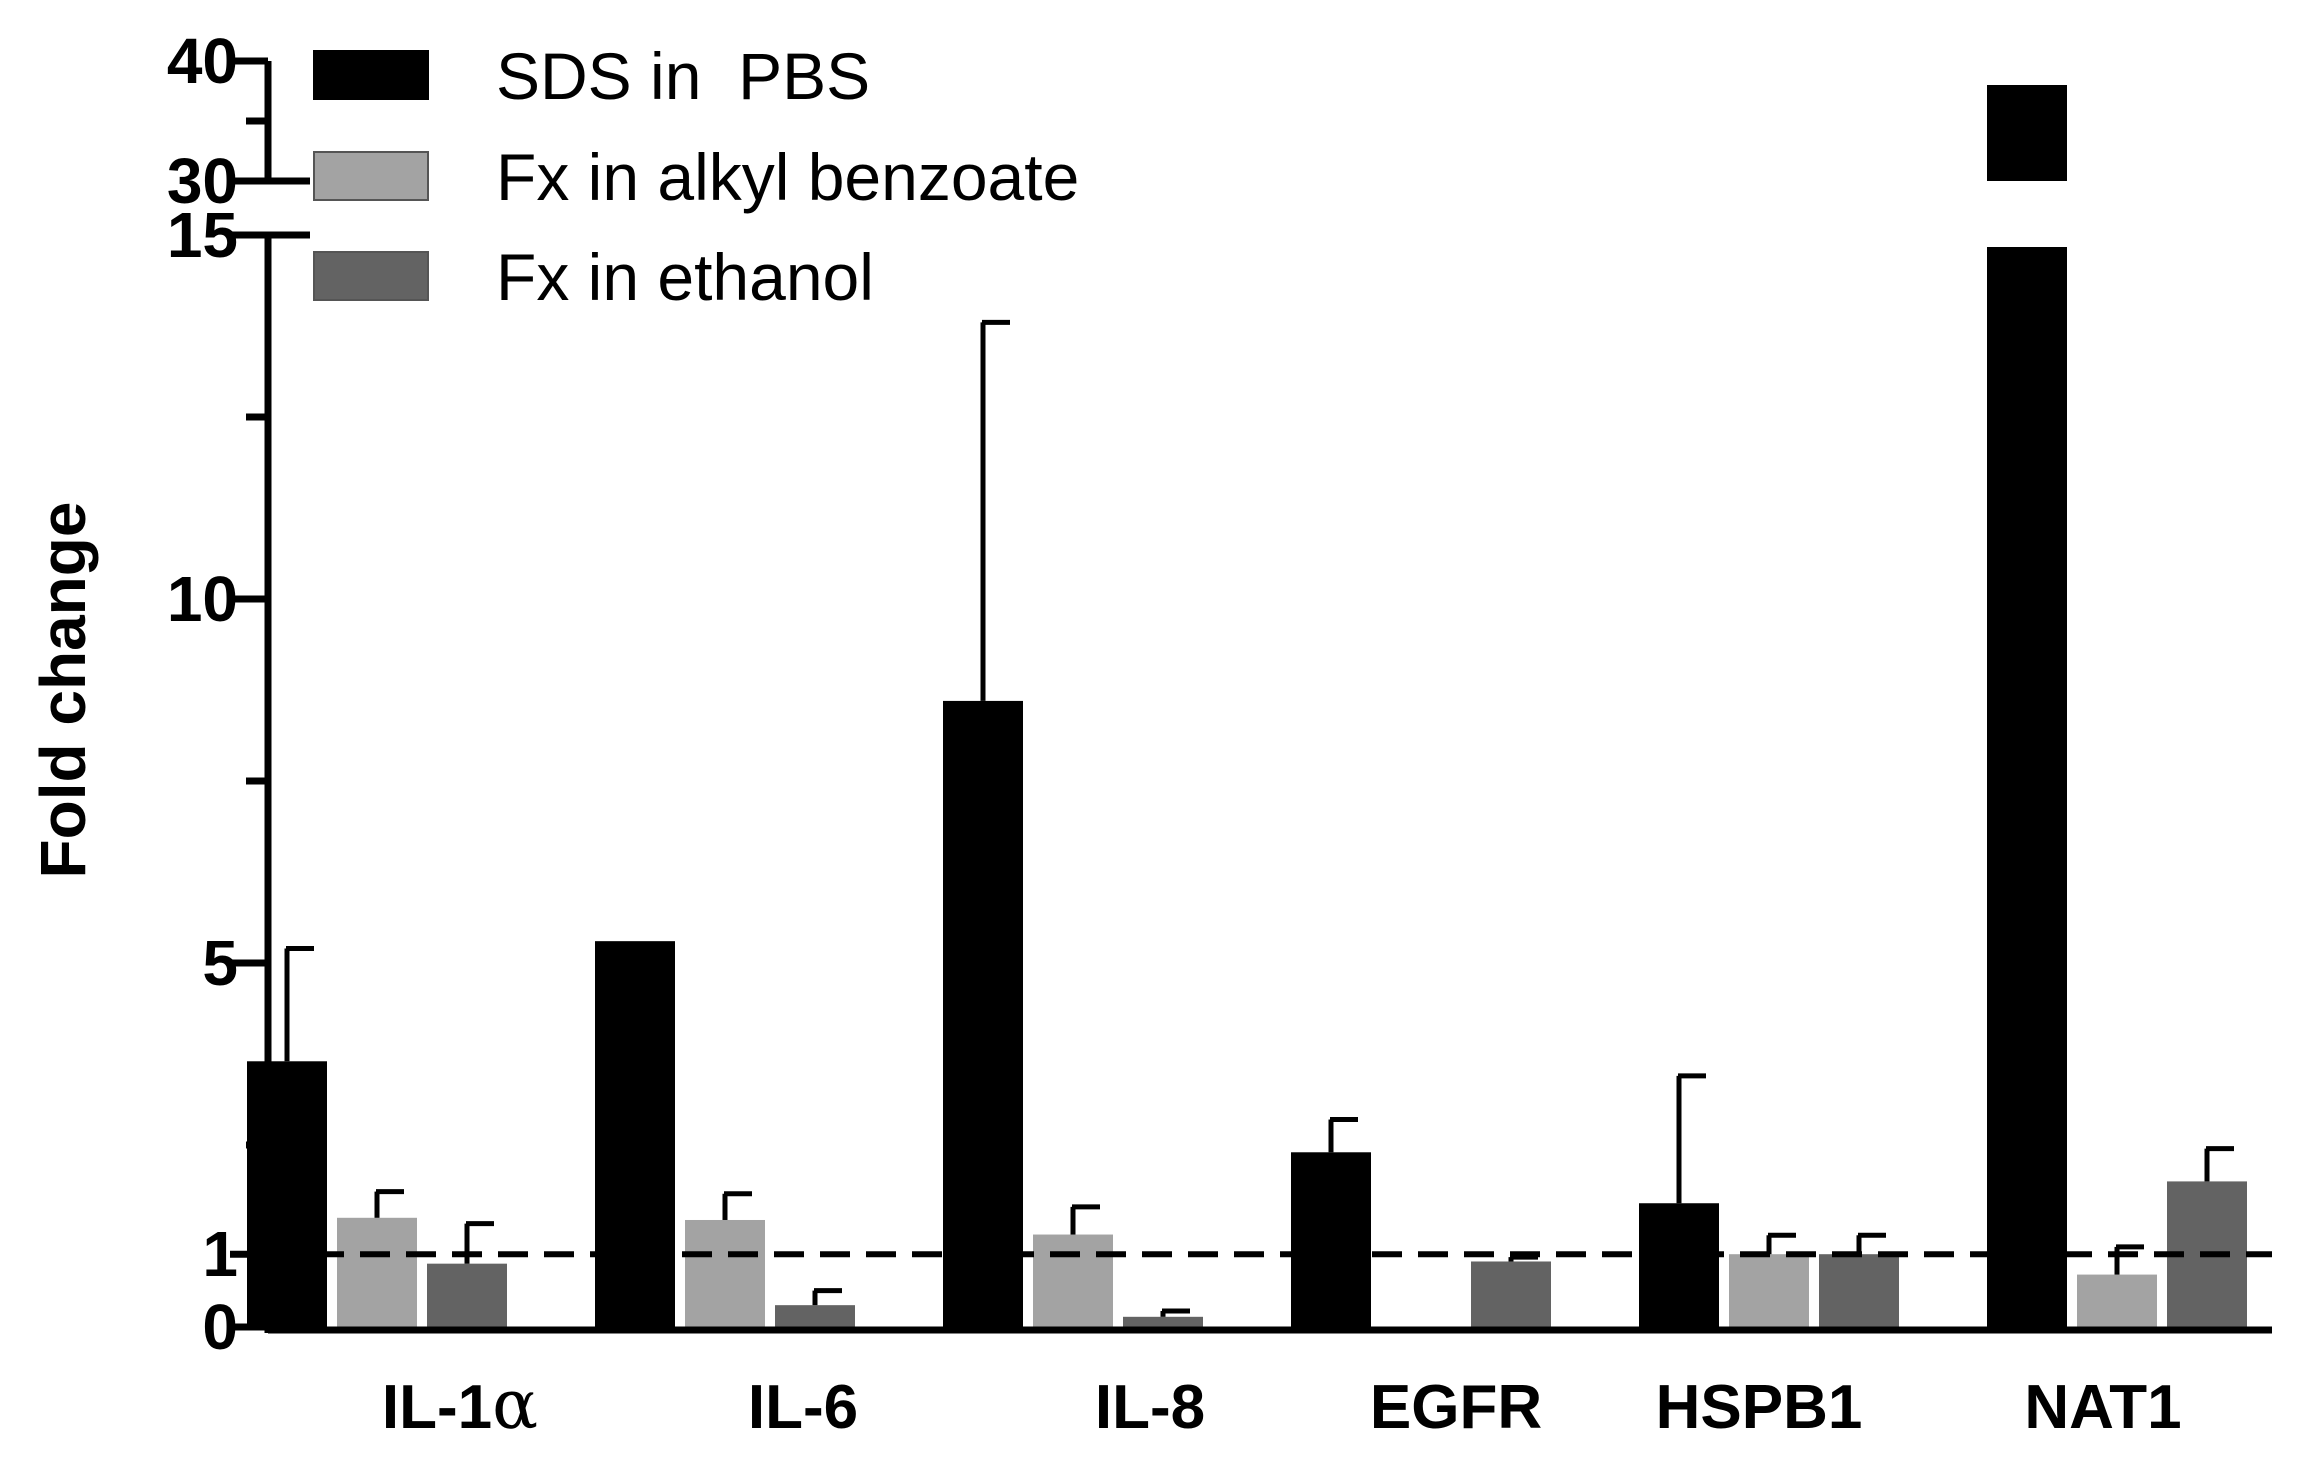 Image resolution: width=2297 pixels, height=1477 pixels. What do you see at coordinates (220, 1254) in the screenshot?
I see `y-tick-label-1: 1` at bounding box center [220, 1254].